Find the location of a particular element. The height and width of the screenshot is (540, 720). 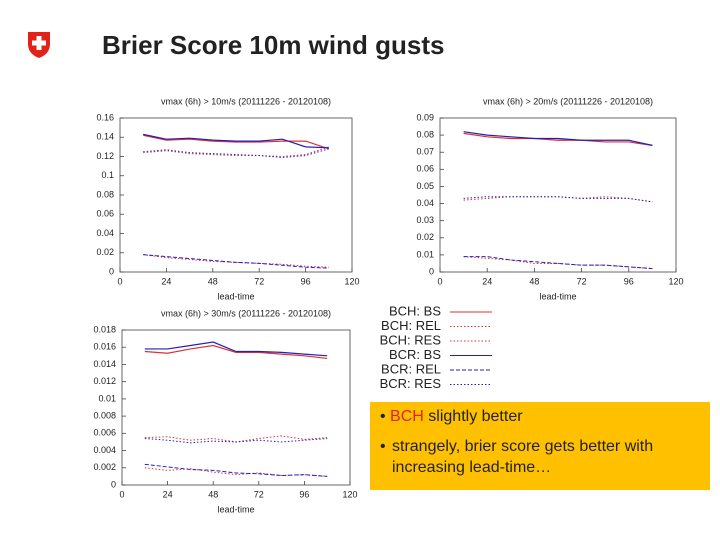

y-tick-label: 0.012 is located at coordinates (104, 381).